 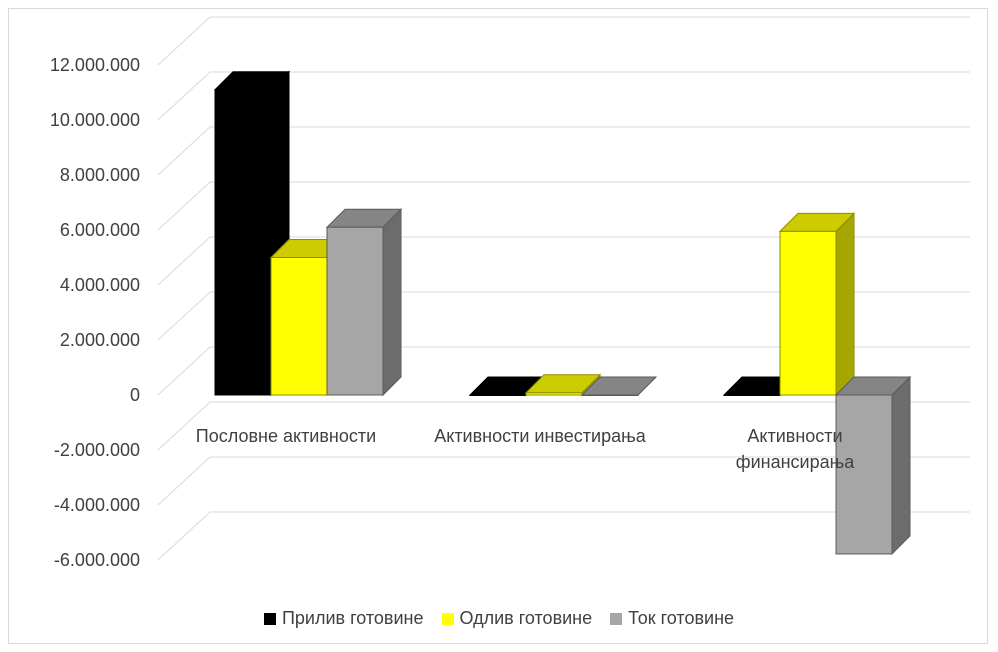 I want to click on category-label: Активности инвестирања, so click(x=540, y=436).